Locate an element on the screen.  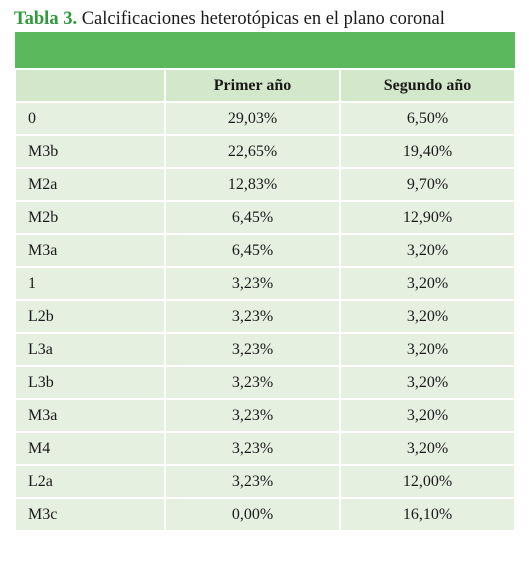
row-label: L2b is located at coordinates (90, 316).